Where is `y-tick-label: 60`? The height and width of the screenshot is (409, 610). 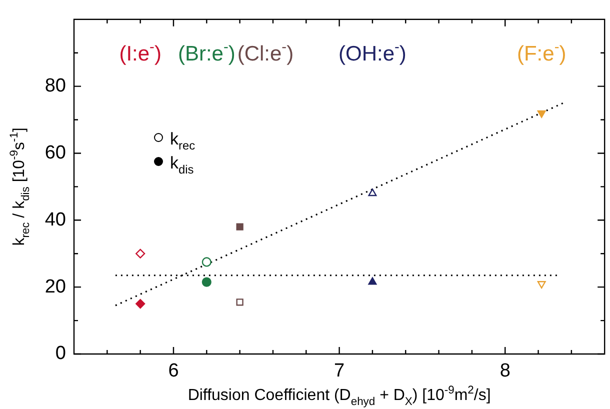
y-tick-label: 60 is located at coordinates (55, 153).